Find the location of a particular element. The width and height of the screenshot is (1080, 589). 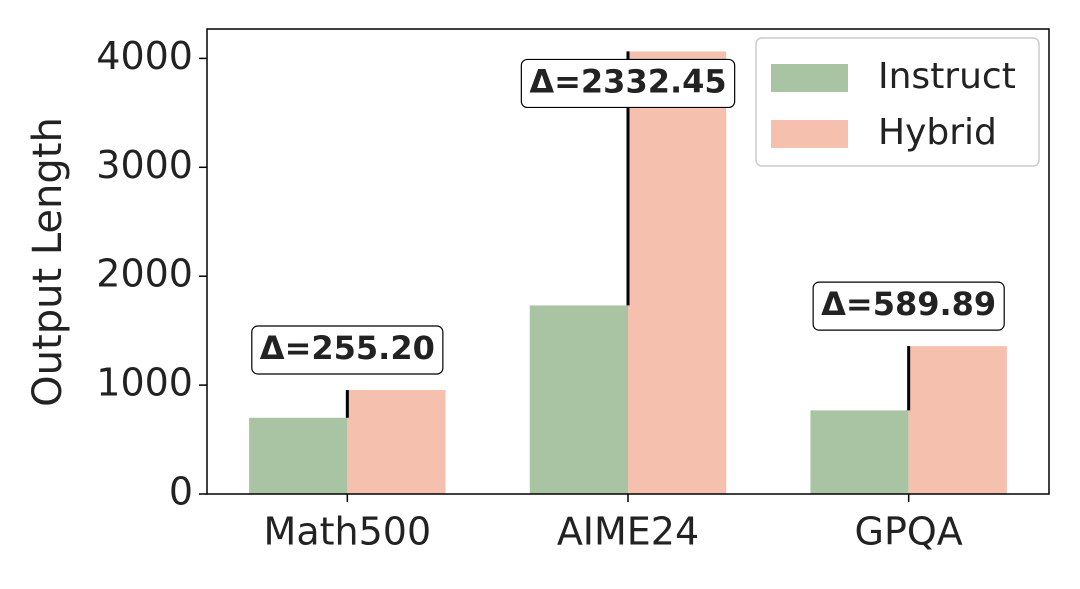

legend-label: Instruct is located at coordinates (947, 76).